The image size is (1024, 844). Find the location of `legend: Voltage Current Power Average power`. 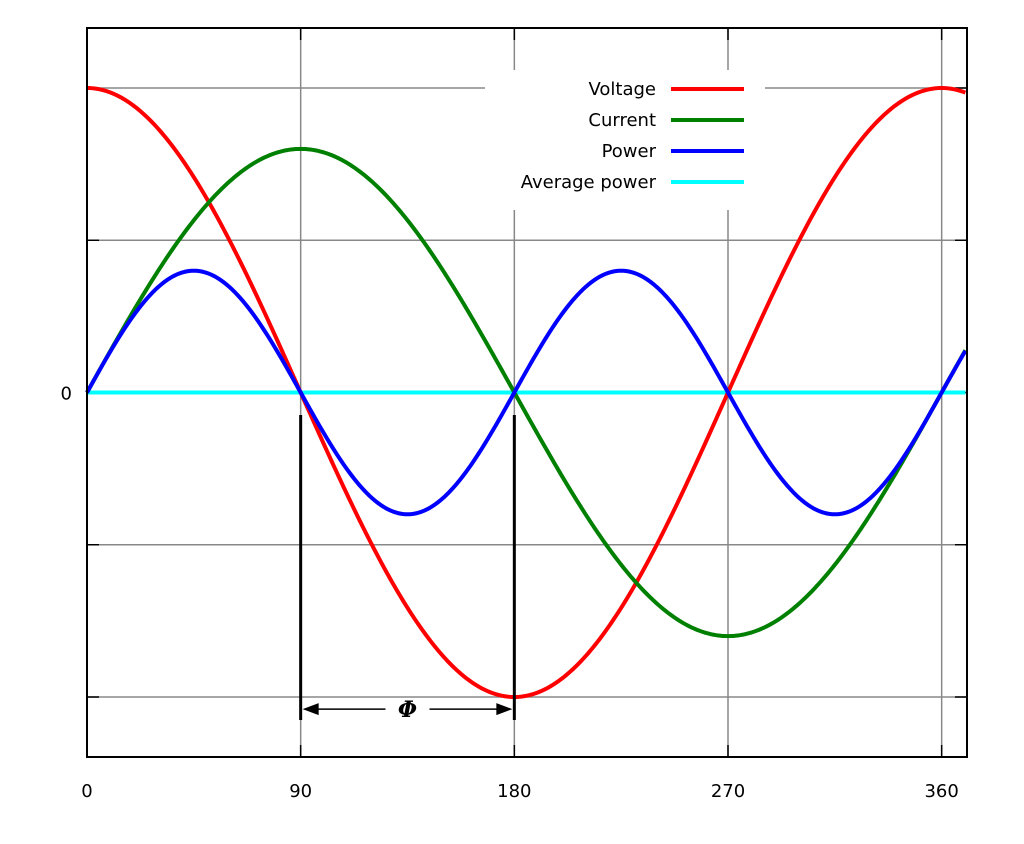

legend: Voltage Current Power Average power is located at coordinates (632, 136).